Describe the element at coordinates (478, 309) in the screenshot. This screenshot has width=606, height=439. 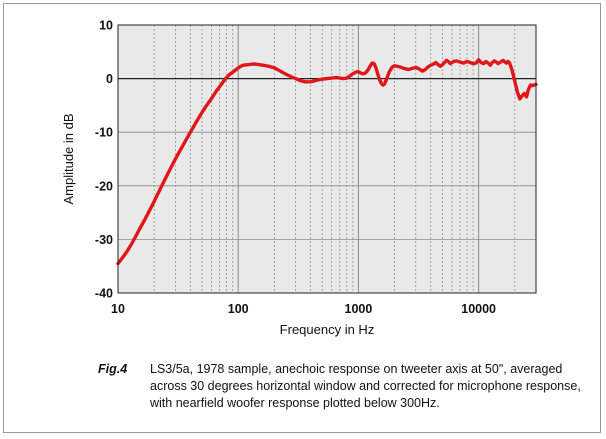
I see `x-tick-label: 10000` at that location.